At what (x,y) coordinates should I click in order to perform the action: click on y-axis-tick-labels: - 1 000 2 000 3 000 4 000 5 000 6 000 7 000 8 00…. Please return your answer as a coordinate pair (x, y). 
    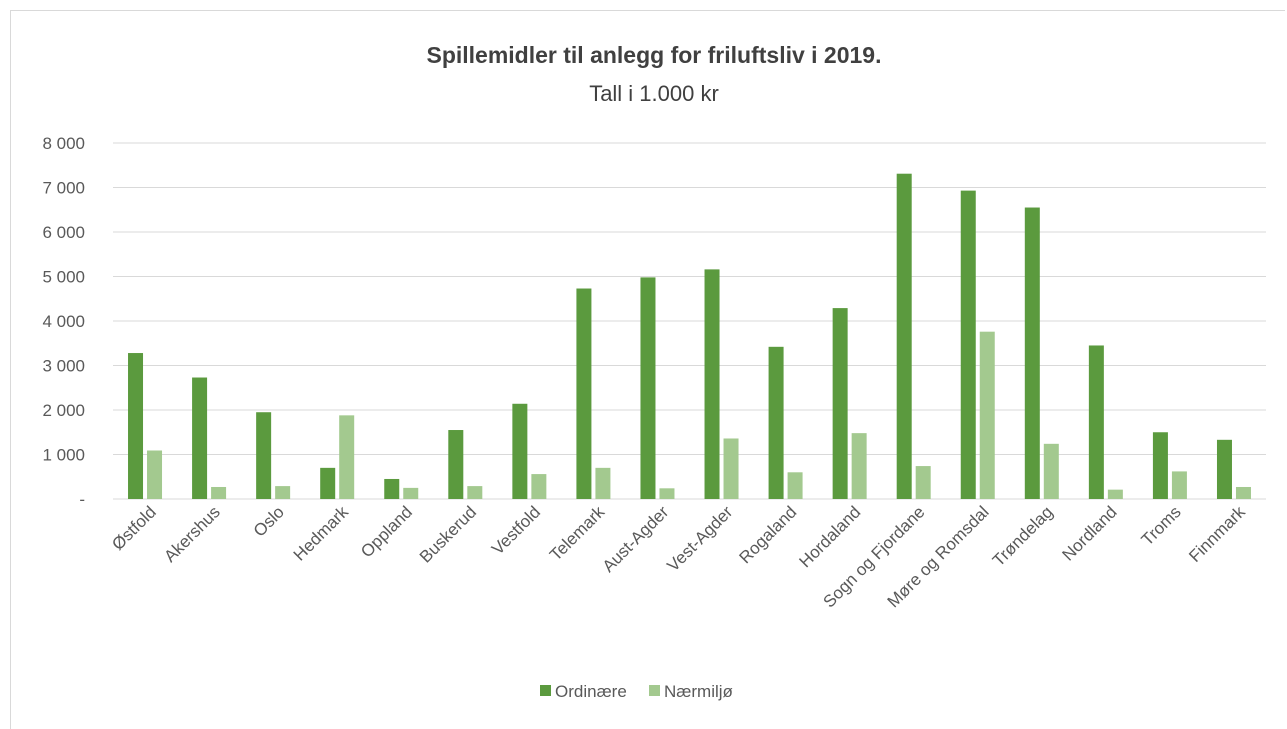
    Looking at the image, I should click on (63, 321).